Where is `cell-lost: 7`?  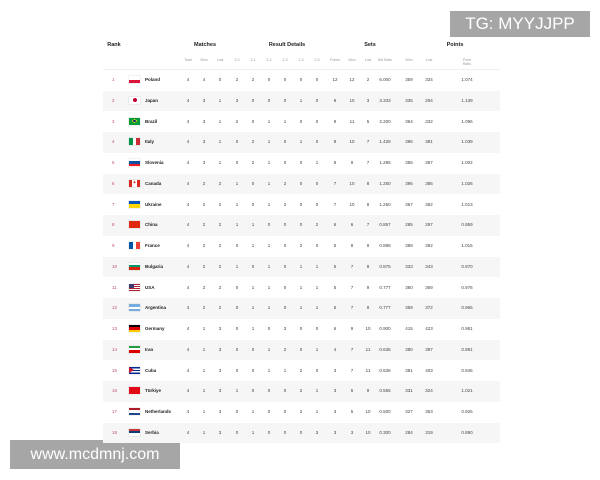
cell-lost: 7 is located at coordinates (368, 162).